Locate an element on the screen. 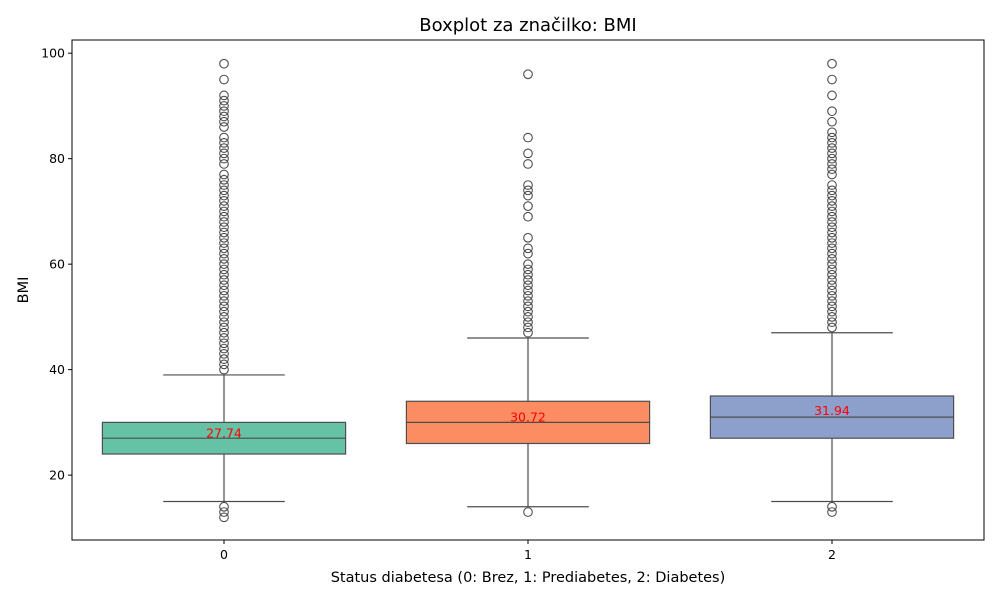 This screenshot has width=1000, height=600. y-axis-ticks: 20 40 60 80 100 is located at coordinates (56, 264).